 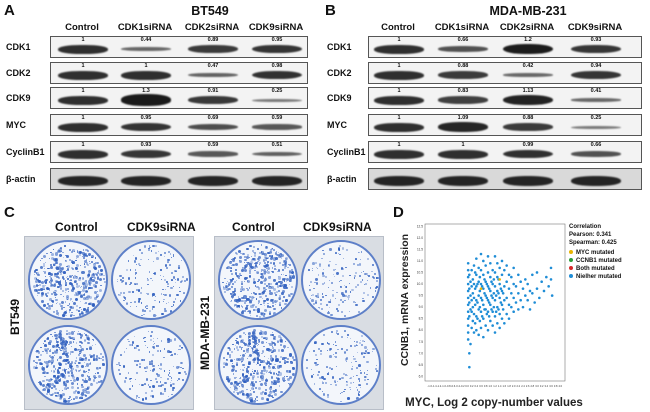 What do you see at coordinates (109, 323) in the screenshot?
I see `colony-plate-bt549` at bounding box center [109, 323].